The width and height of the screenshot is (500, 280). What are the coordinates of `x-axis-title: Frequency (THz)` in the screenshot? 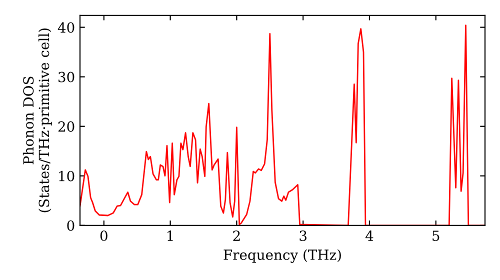 It's located at (282, 256).